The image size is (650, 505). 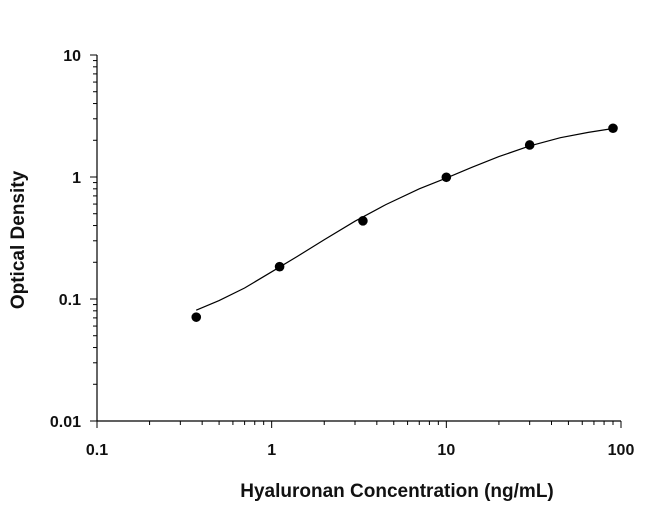 I want to click on x-tick-label: 1, so click(x=271, y=450).